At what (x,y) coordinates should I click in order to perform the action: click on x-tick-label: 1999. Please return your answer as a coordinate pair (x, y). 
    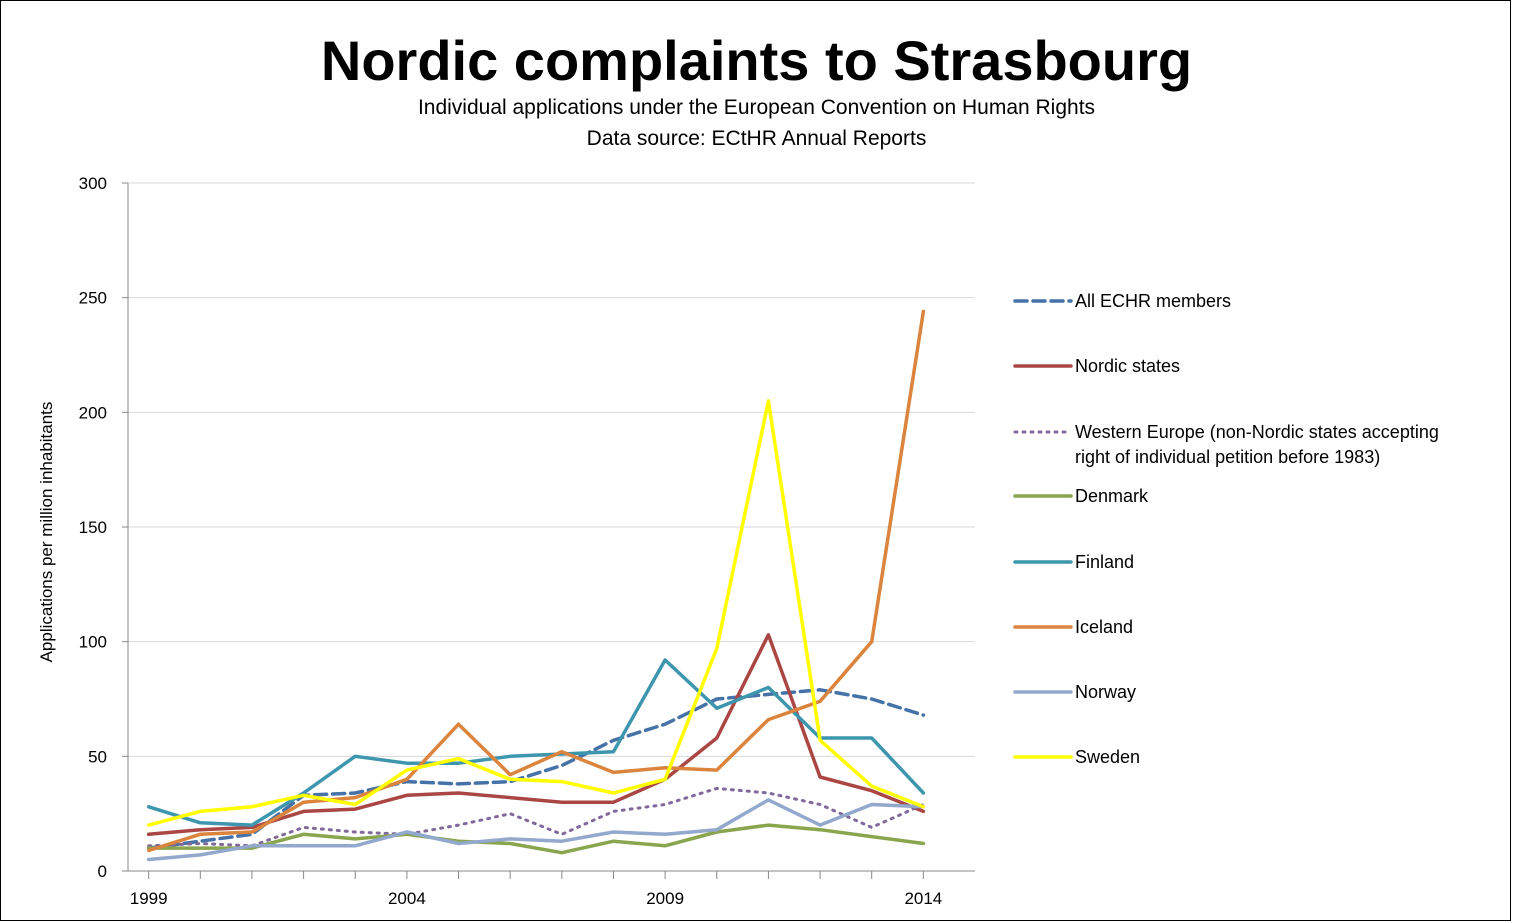
    Looking at the image, I should click on (149, 898).